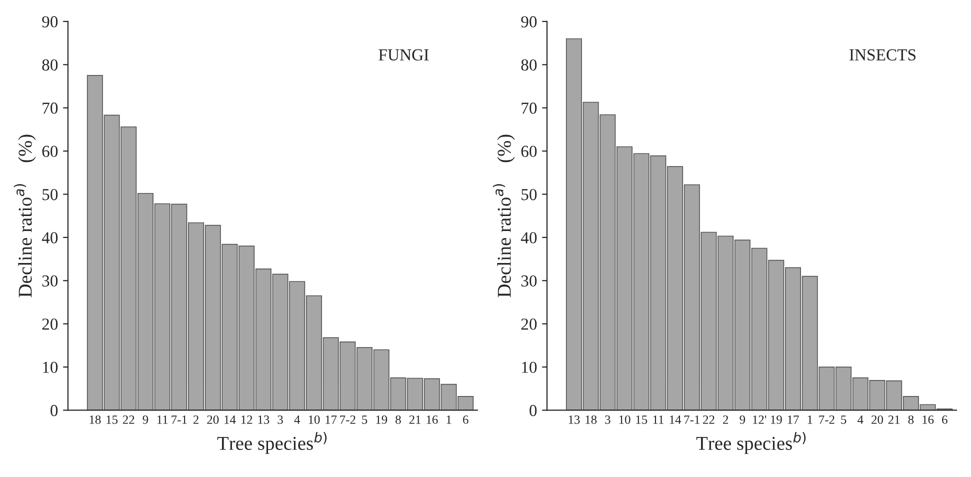 Image resolution: width=971 pixels, height=477 pixels. I want to click on annotation: INSECTS, so click(883, 55).